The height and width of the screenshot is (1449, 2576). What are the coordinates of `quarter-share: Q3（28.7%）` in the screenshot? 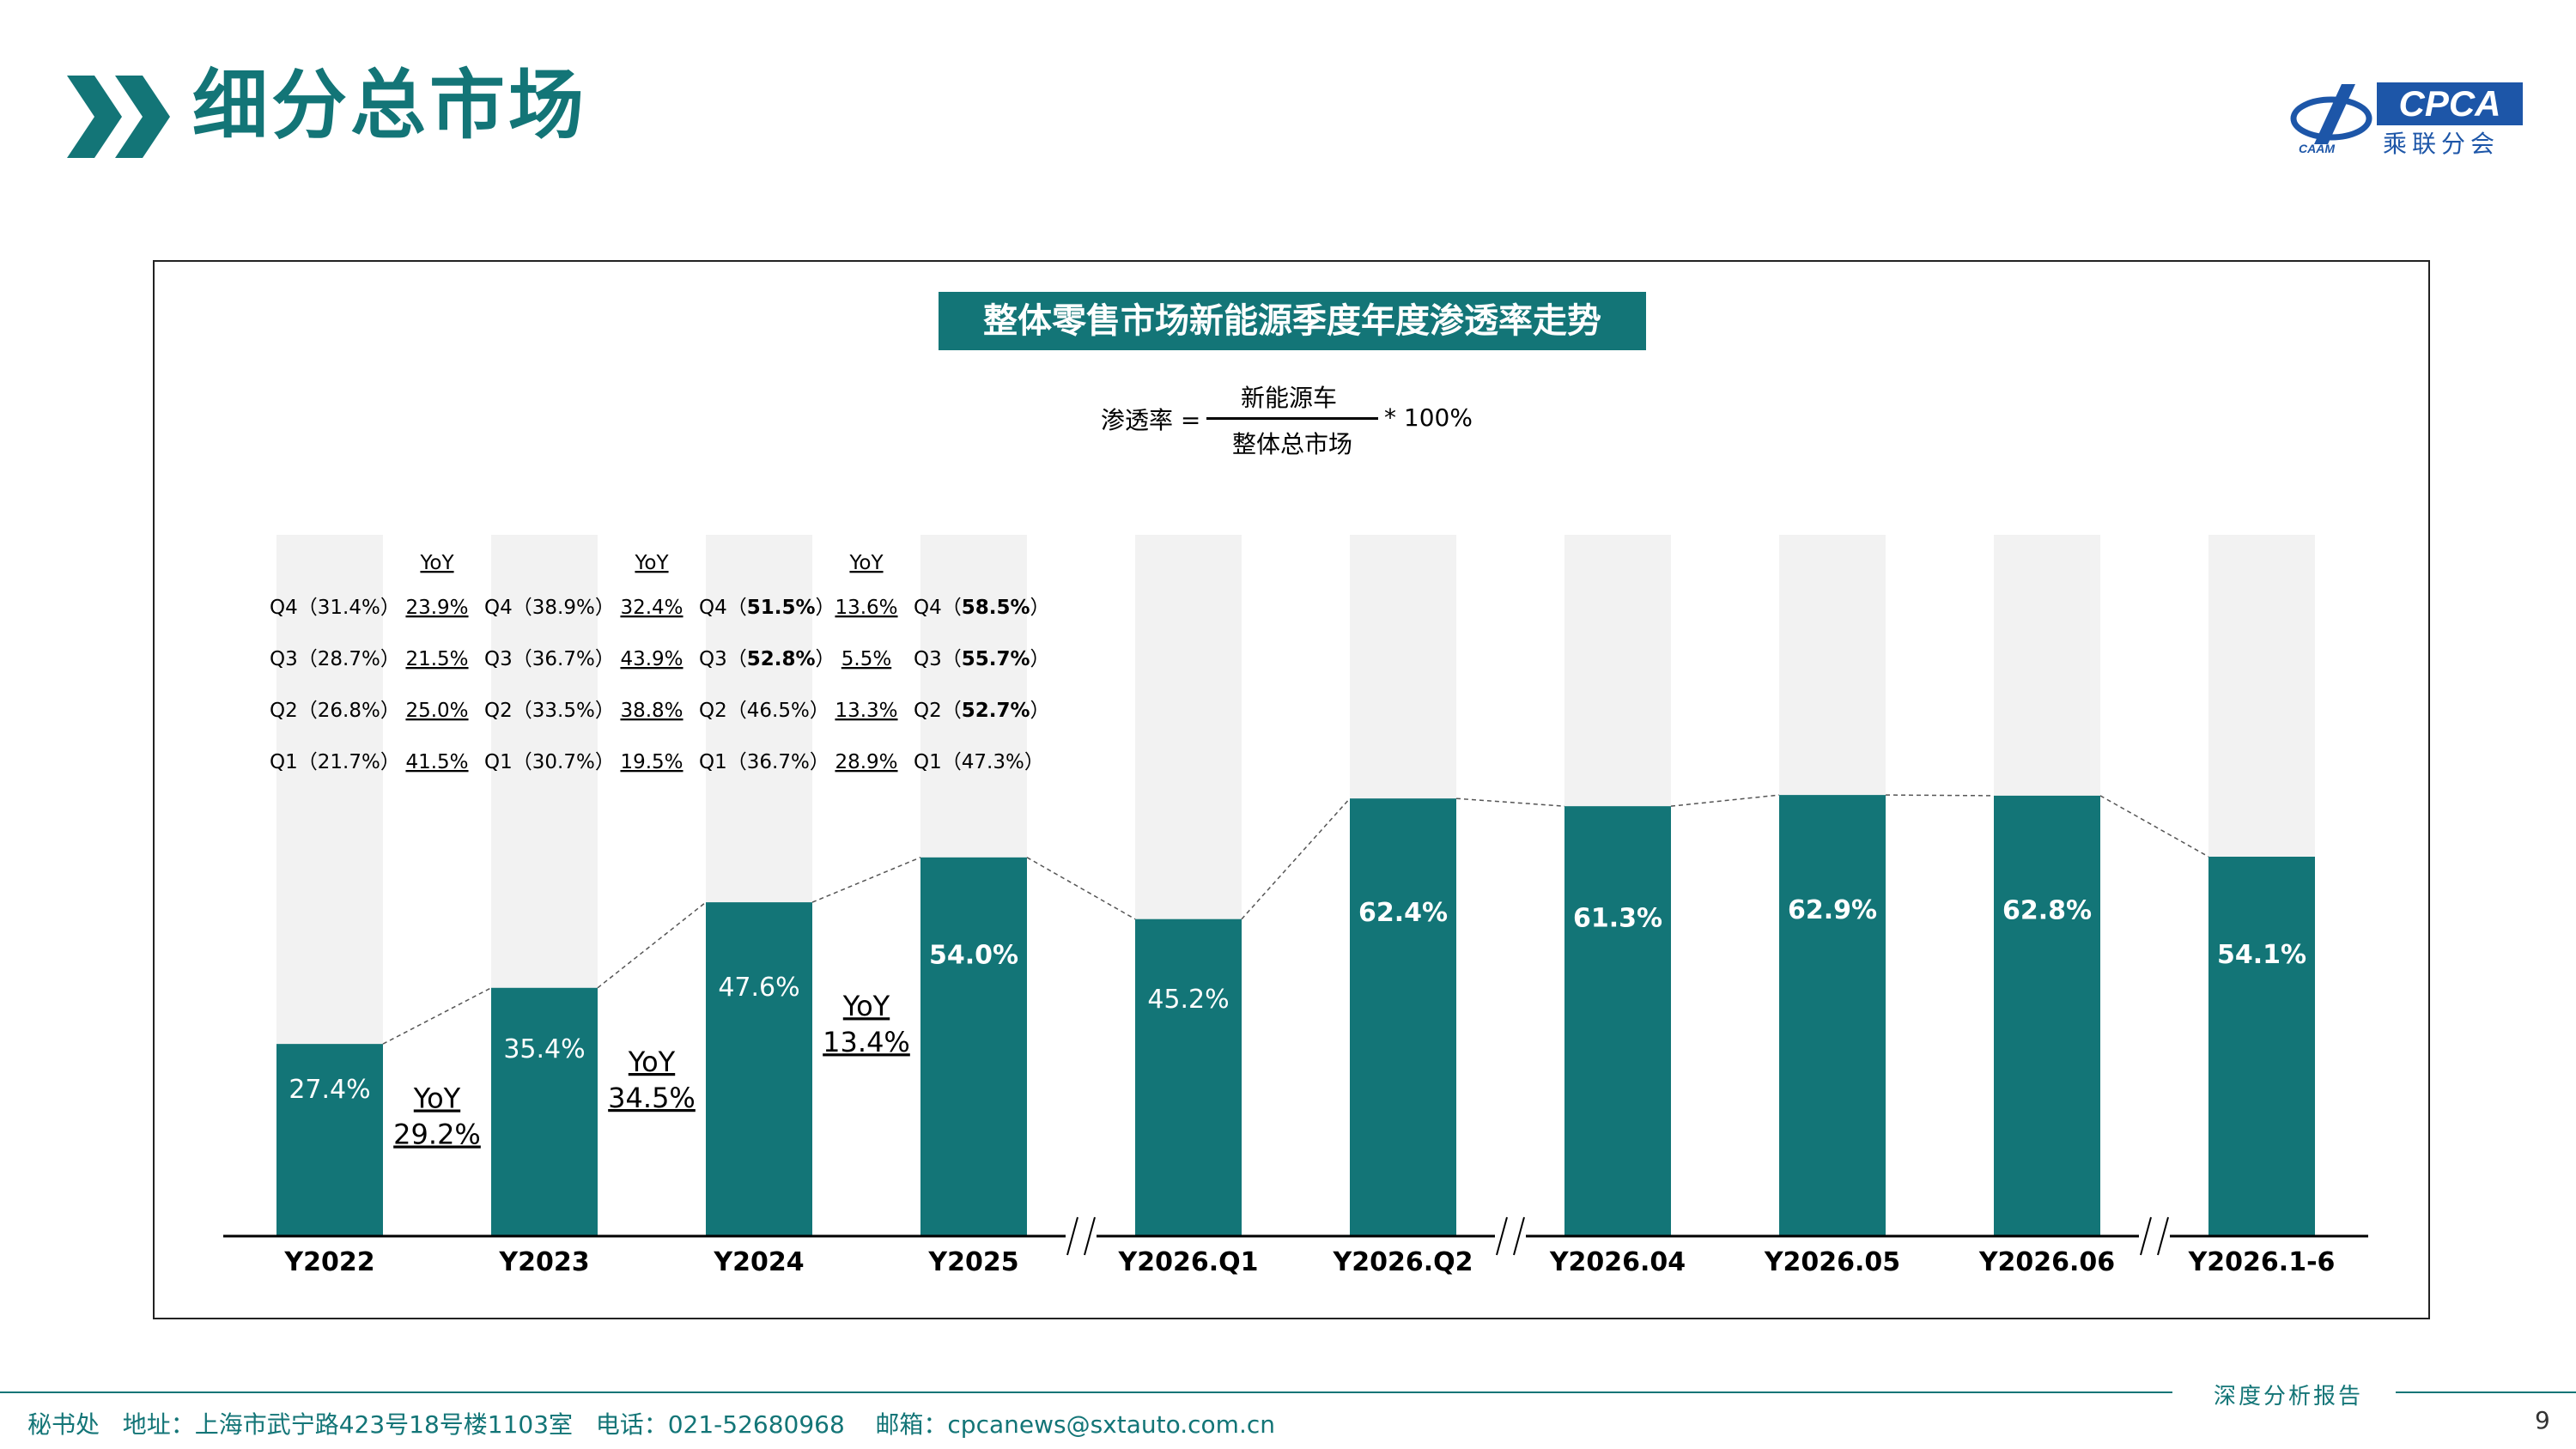 It's located at (335, 659).